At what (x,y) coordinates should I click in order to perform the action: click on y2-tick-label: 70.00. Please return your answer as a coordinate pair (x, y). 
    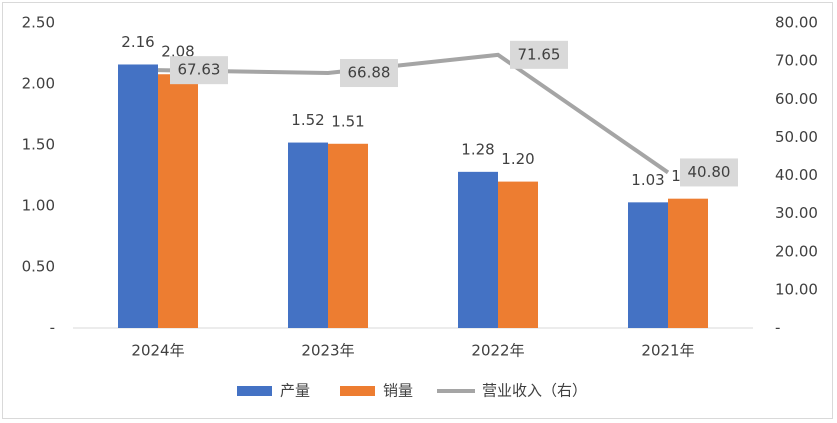
    Looking at the image, I should click on (796, 61).